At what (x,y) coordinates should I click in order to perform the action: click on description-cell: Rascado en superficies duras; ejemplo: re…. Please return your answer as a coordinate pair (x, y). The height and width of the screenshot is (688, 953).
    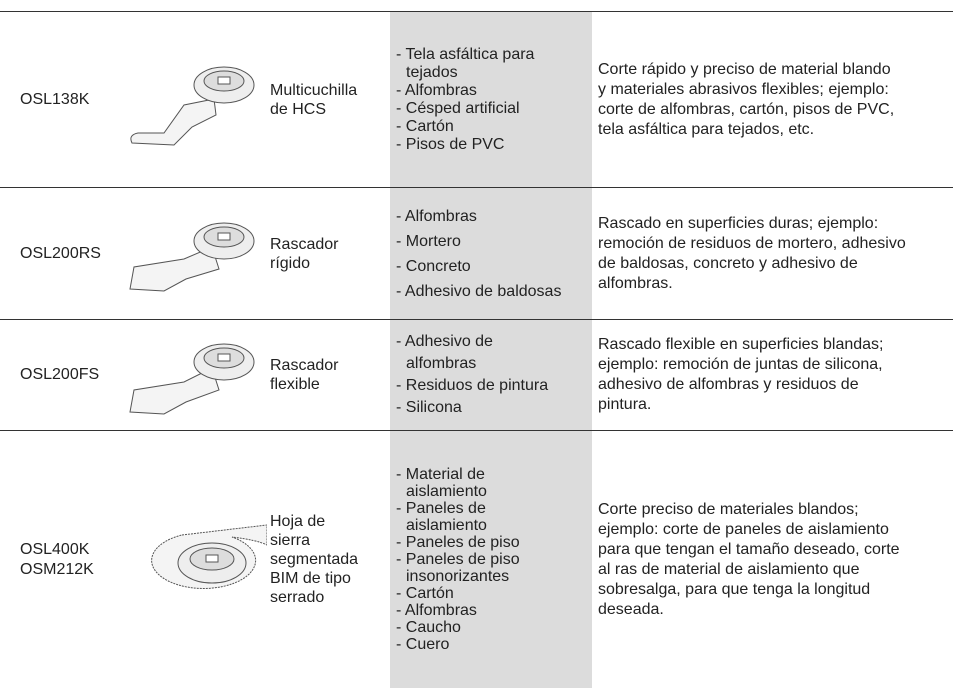
    Looking at the image, I should click on (773, 253).